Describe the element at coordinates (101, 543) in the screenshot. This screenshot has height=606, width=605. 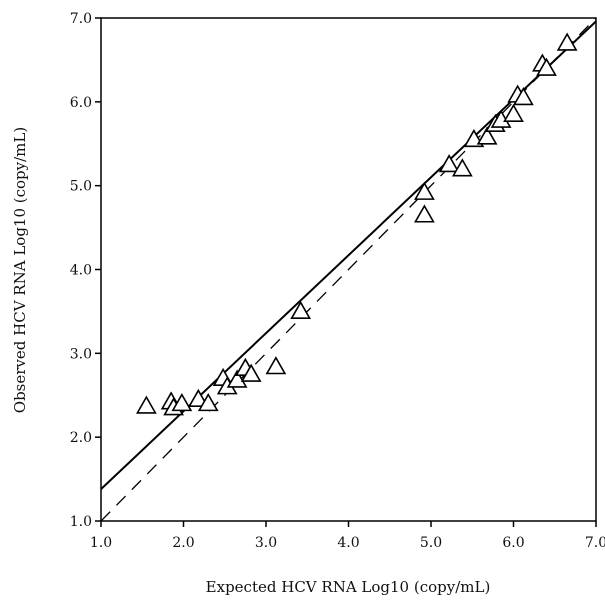
I see `x-tick-label: 1.0` at that location.